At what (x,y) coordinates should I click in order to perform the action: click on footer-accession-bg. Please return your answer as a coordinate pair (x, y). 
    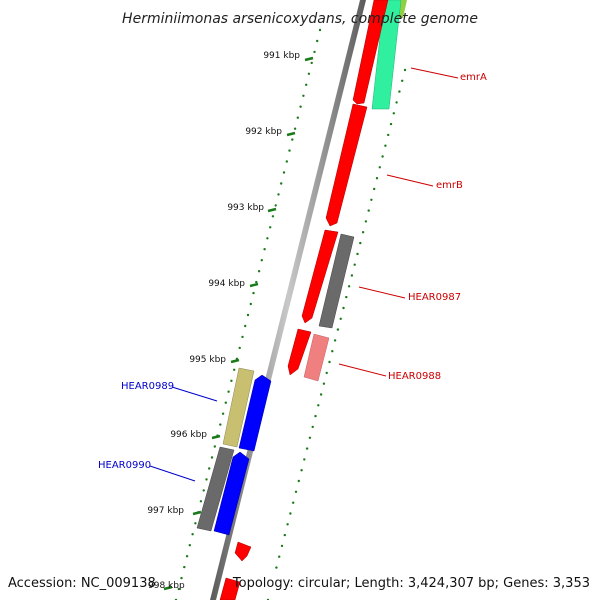
    Looking at the image, I should click on (75, 582).